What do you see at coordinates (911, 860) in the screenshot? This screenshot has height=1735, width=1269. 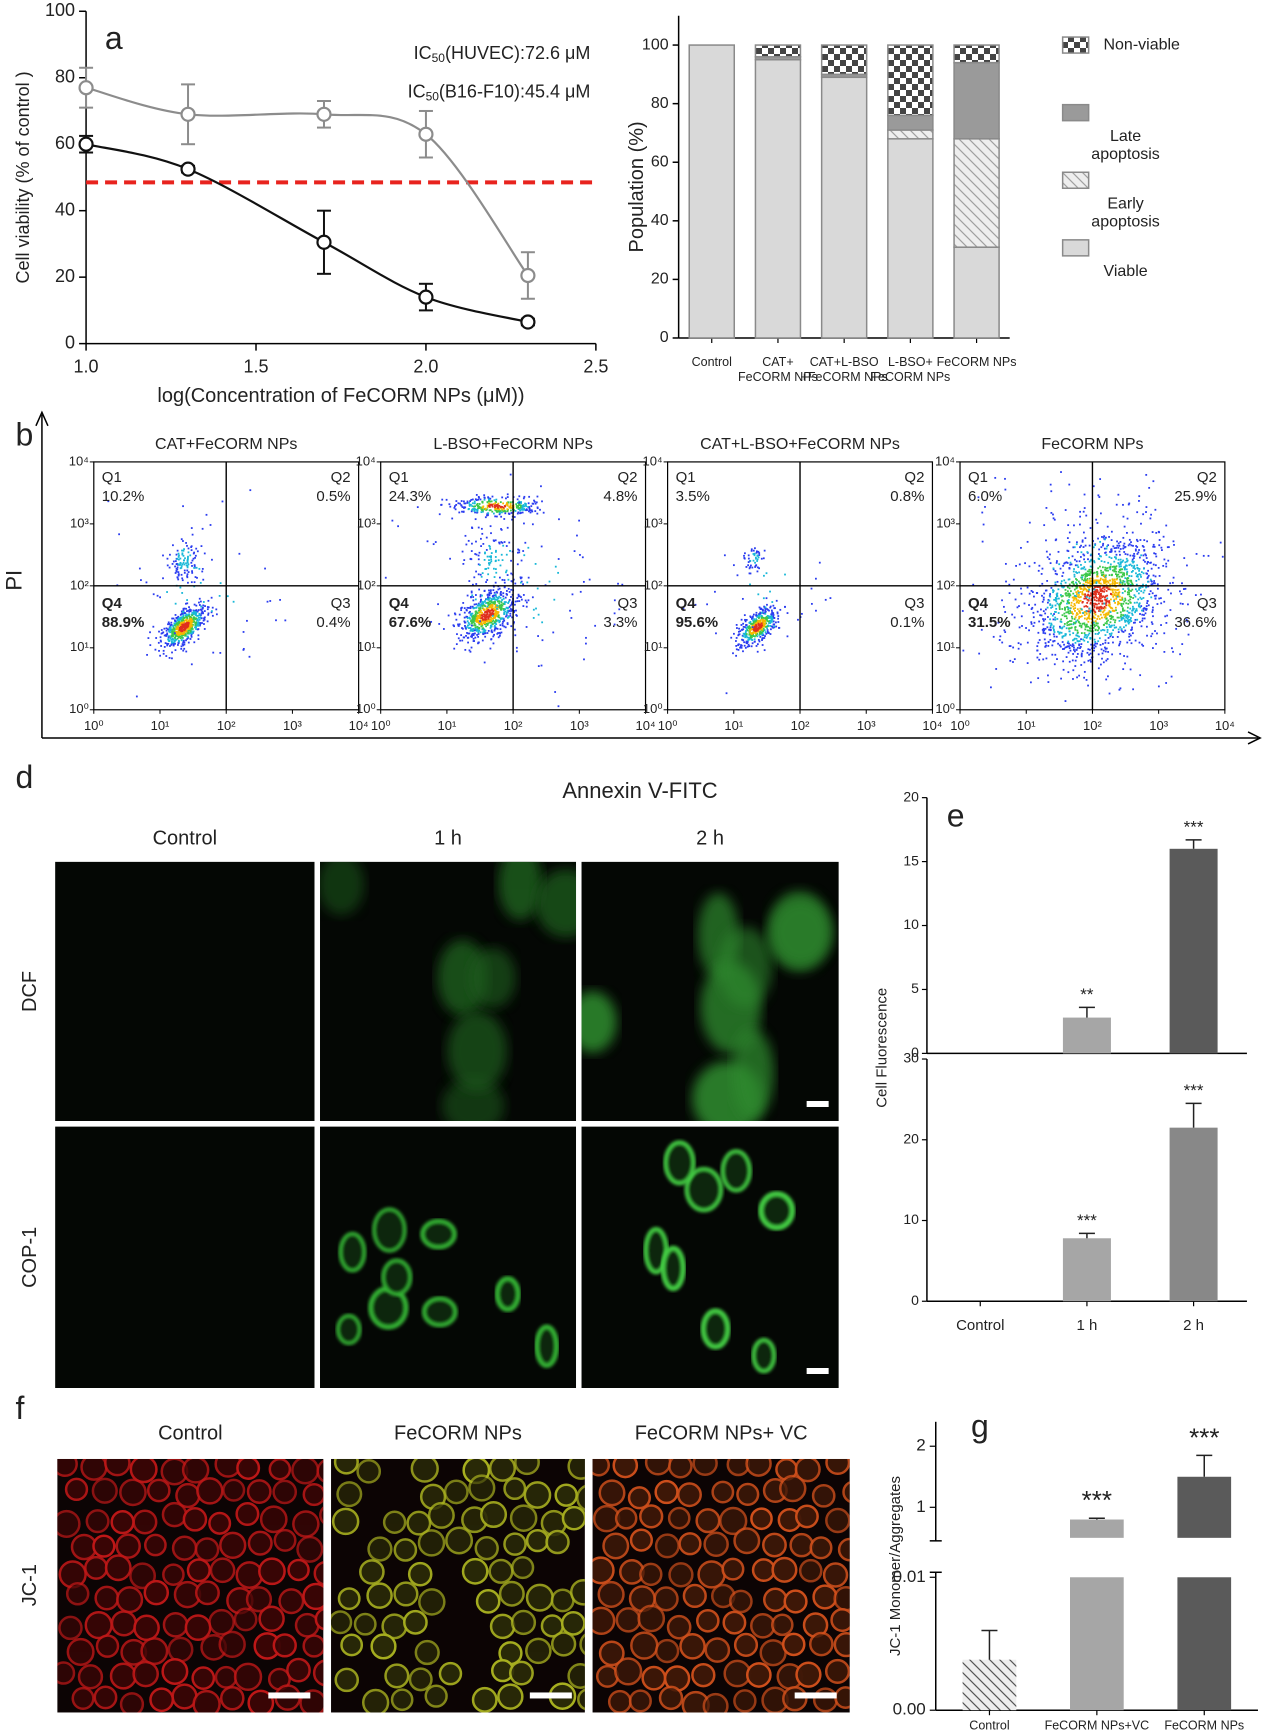 I see `y-tick-label: 15` at bounding box center [911, 860].